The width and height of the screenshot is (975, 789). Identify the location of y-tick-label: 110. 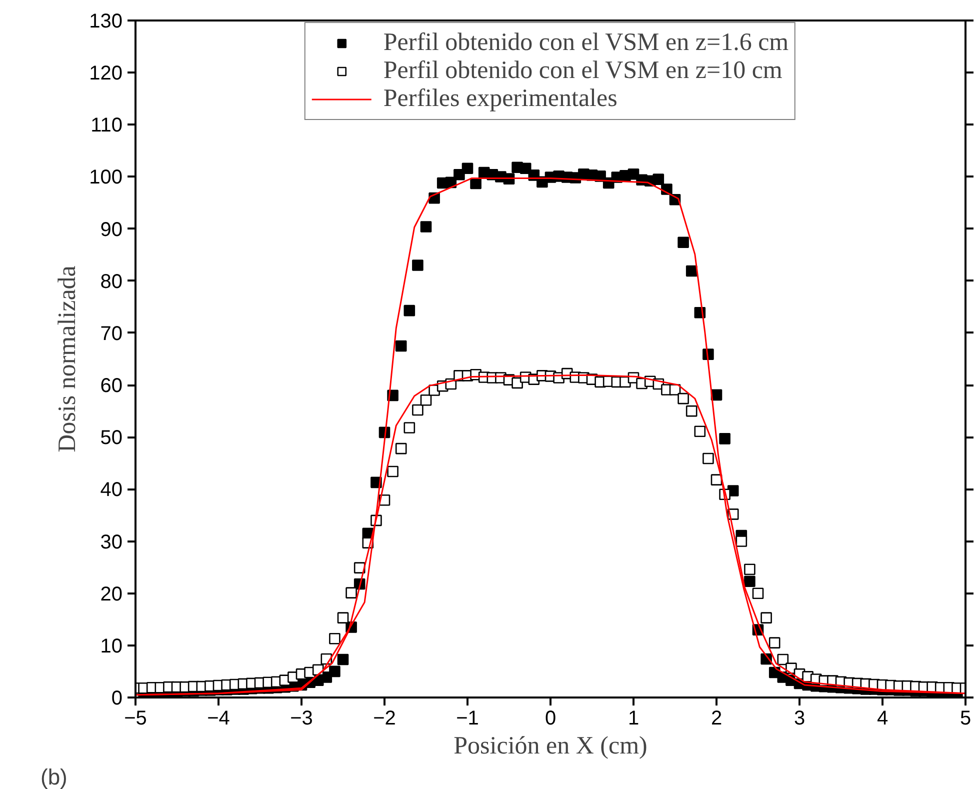
(106, 125).